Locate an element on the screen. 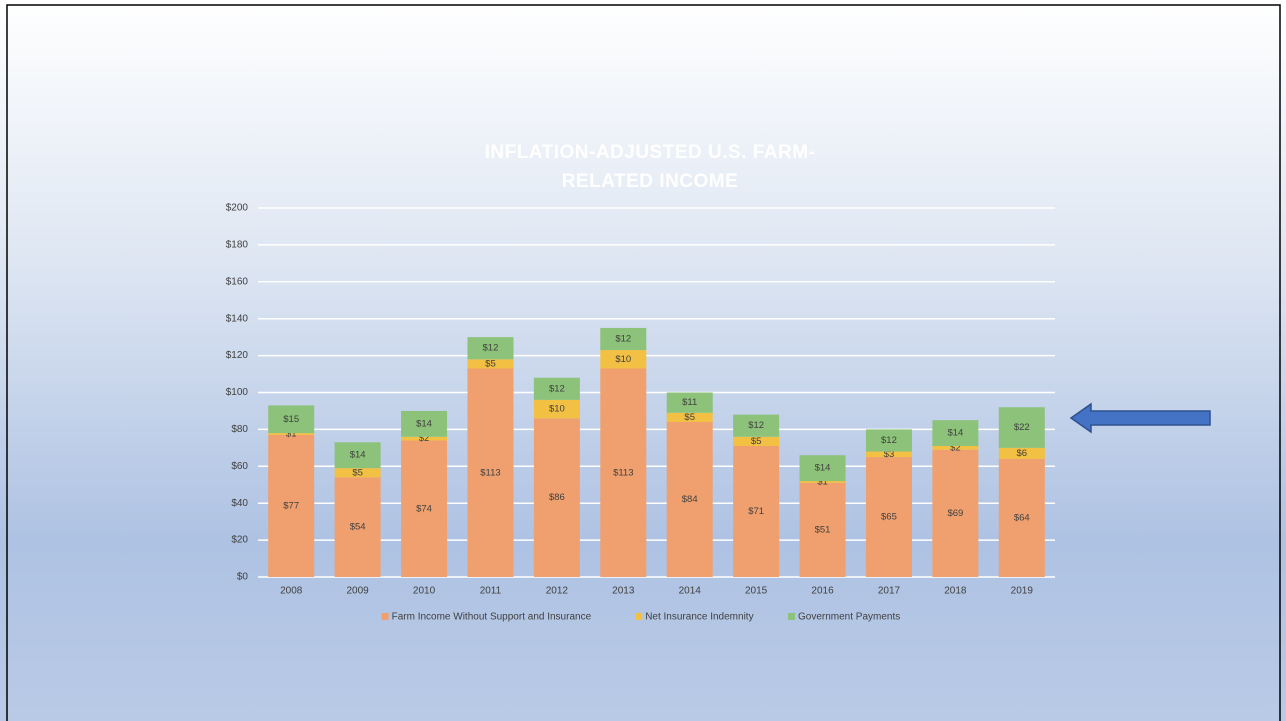 The image size is (1286, 721). x-tick-label: 2015 is located at coordinates (756, 591).